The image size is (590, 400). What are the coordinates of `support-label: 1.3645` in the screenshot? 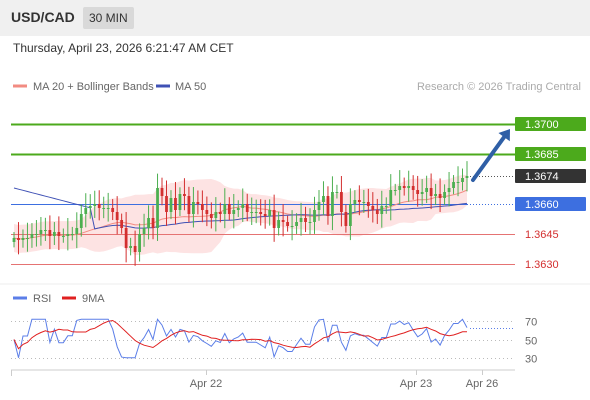 It's located at (542, 235).